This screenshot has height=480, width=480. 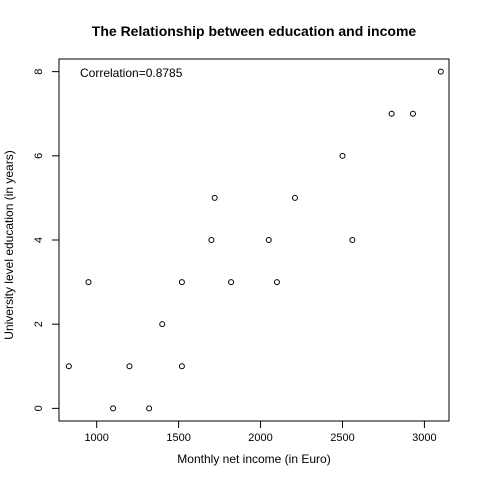 I want to click on y-tick-label: 6, so click(x=39, y=156).